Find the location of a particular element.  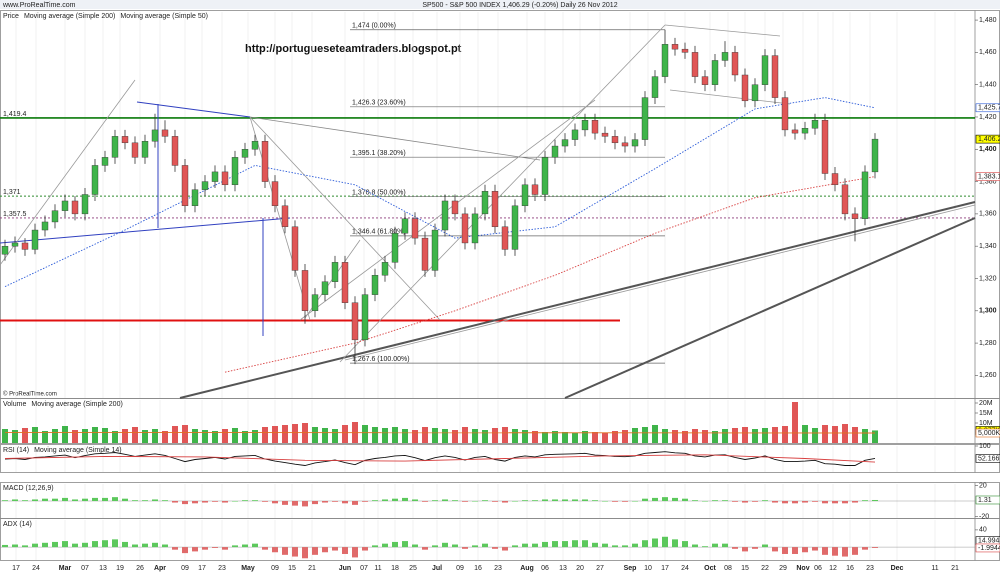

value-marker-label: 1,383.1 is located at coordinates (989, 176).